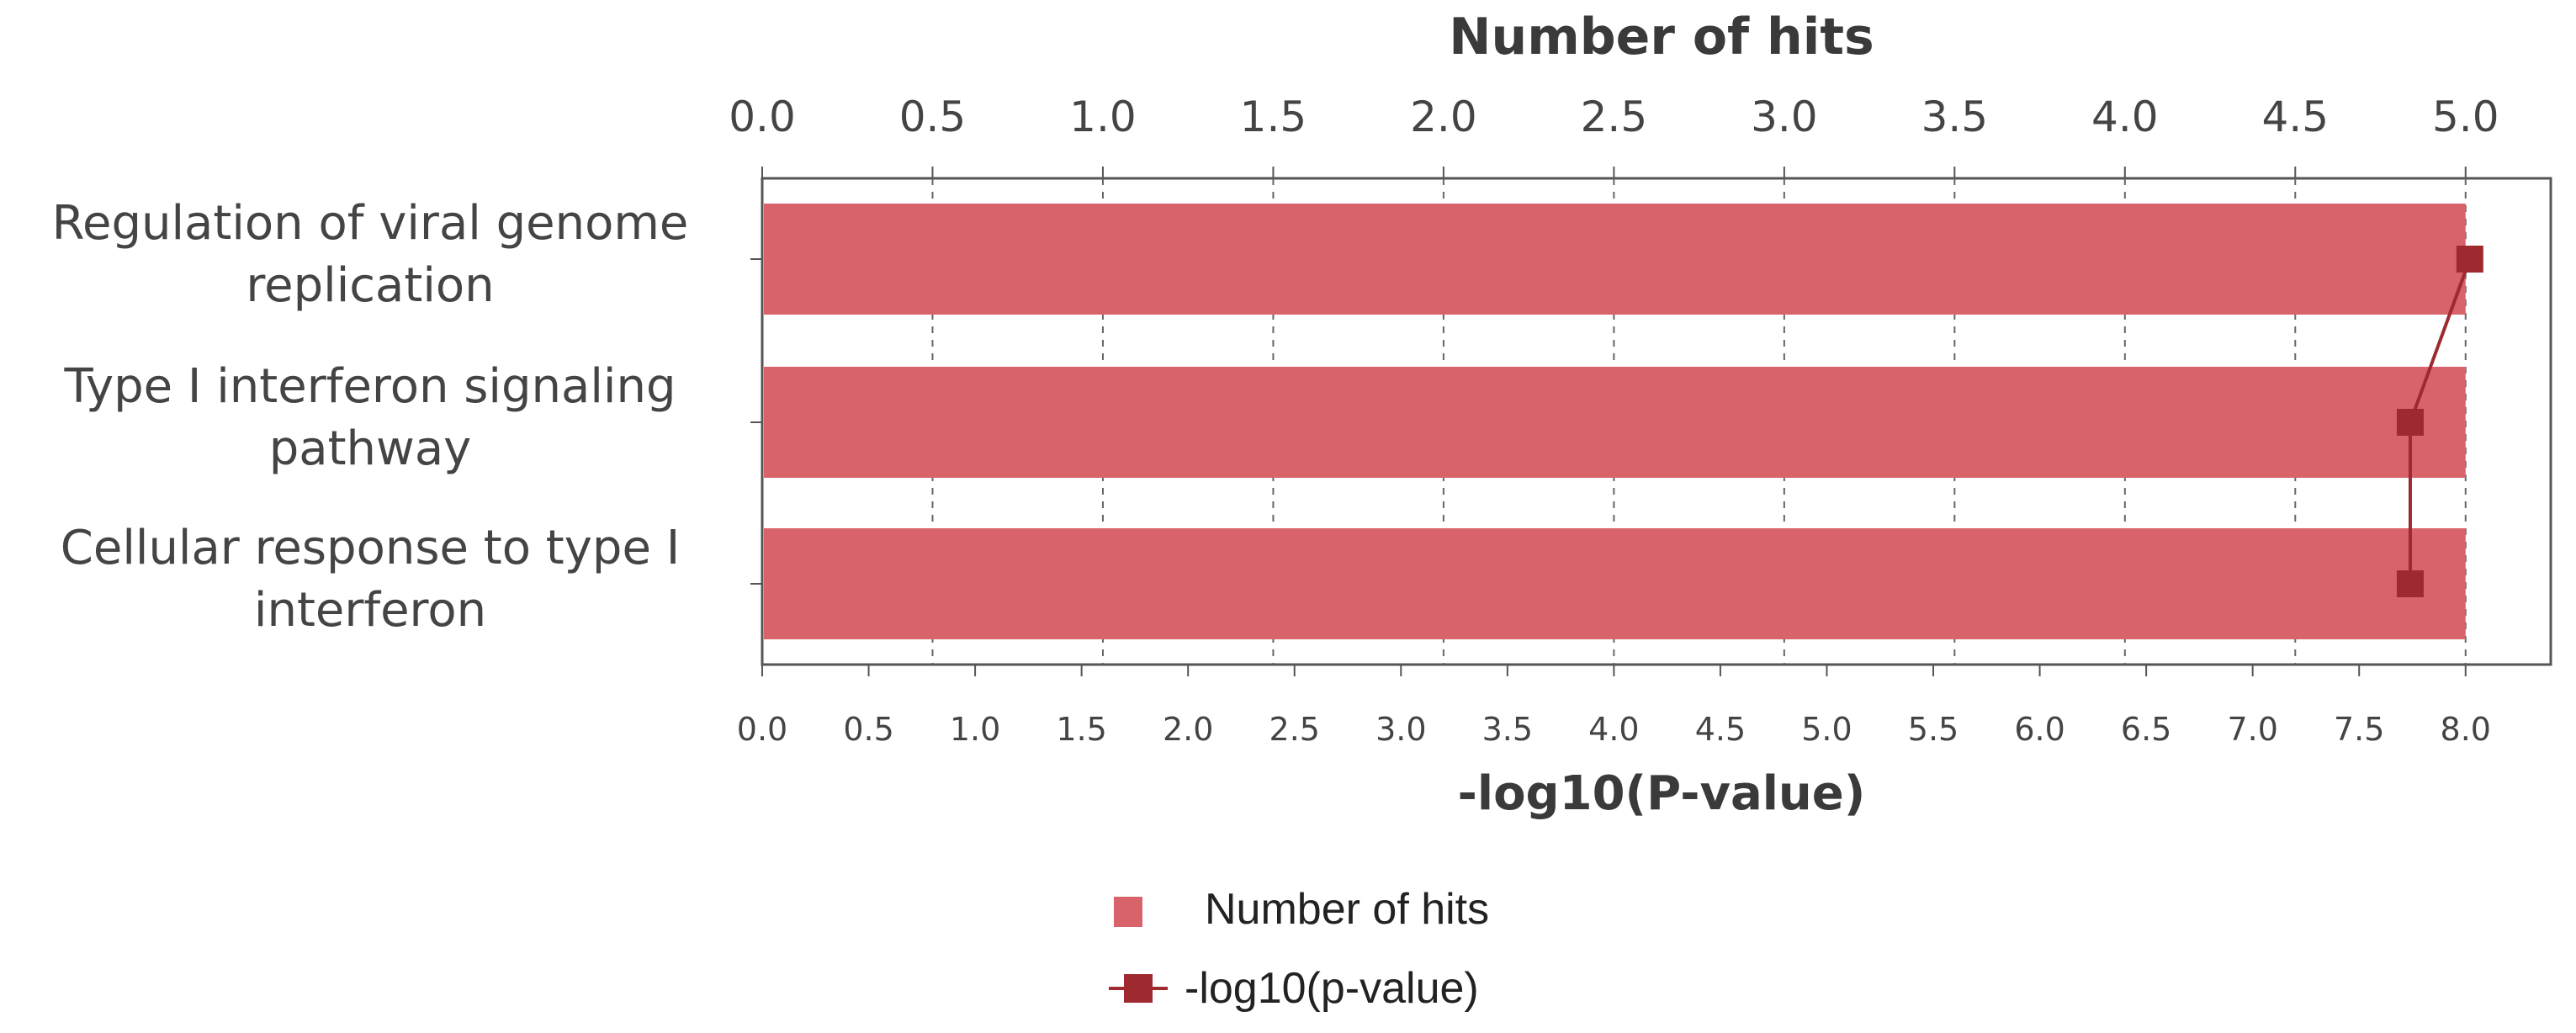 This screenshot has width=2576, height=1033. I want to click on category-label: pathway, so click(370, 448).